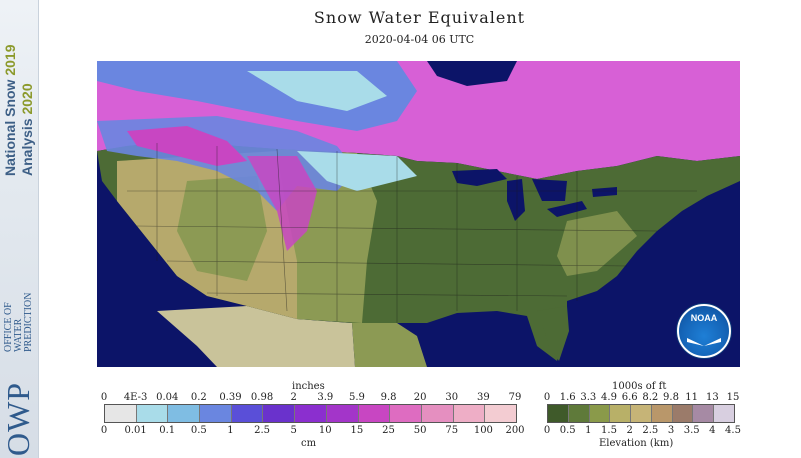 This screenshot has height=458, width=801. What do you see at coordinates (18, 322) in the screenshot?
I see `owp-subtitle: OFFICE OF WATER PREDICTION` at bounding box center [18, 322].